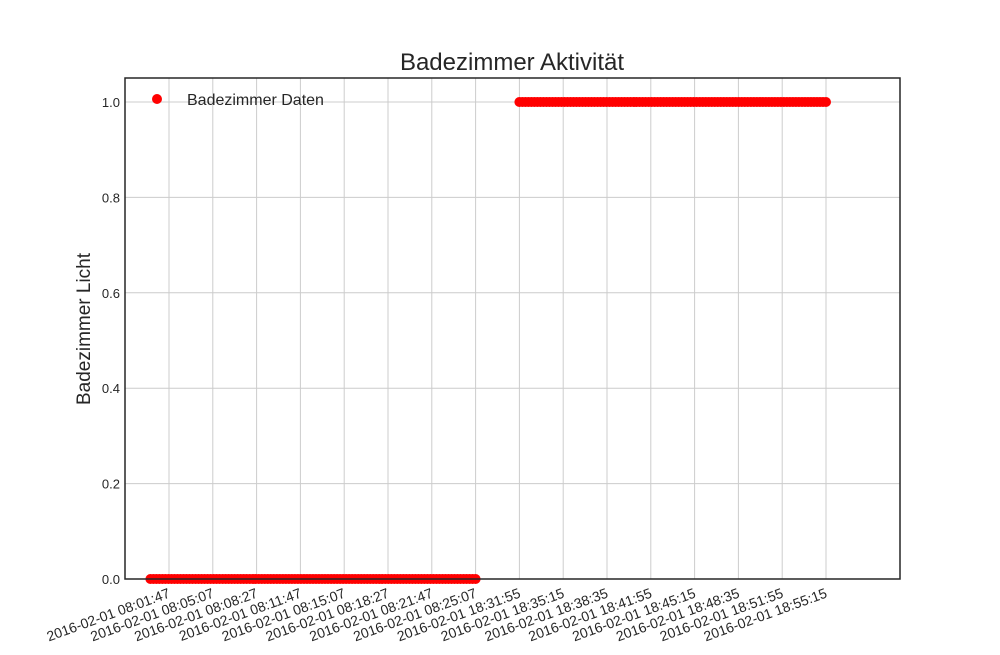  Describe the element at coordinates (111, 102) in the screenshot. I see `y-tick-label: 1.0` at that location.